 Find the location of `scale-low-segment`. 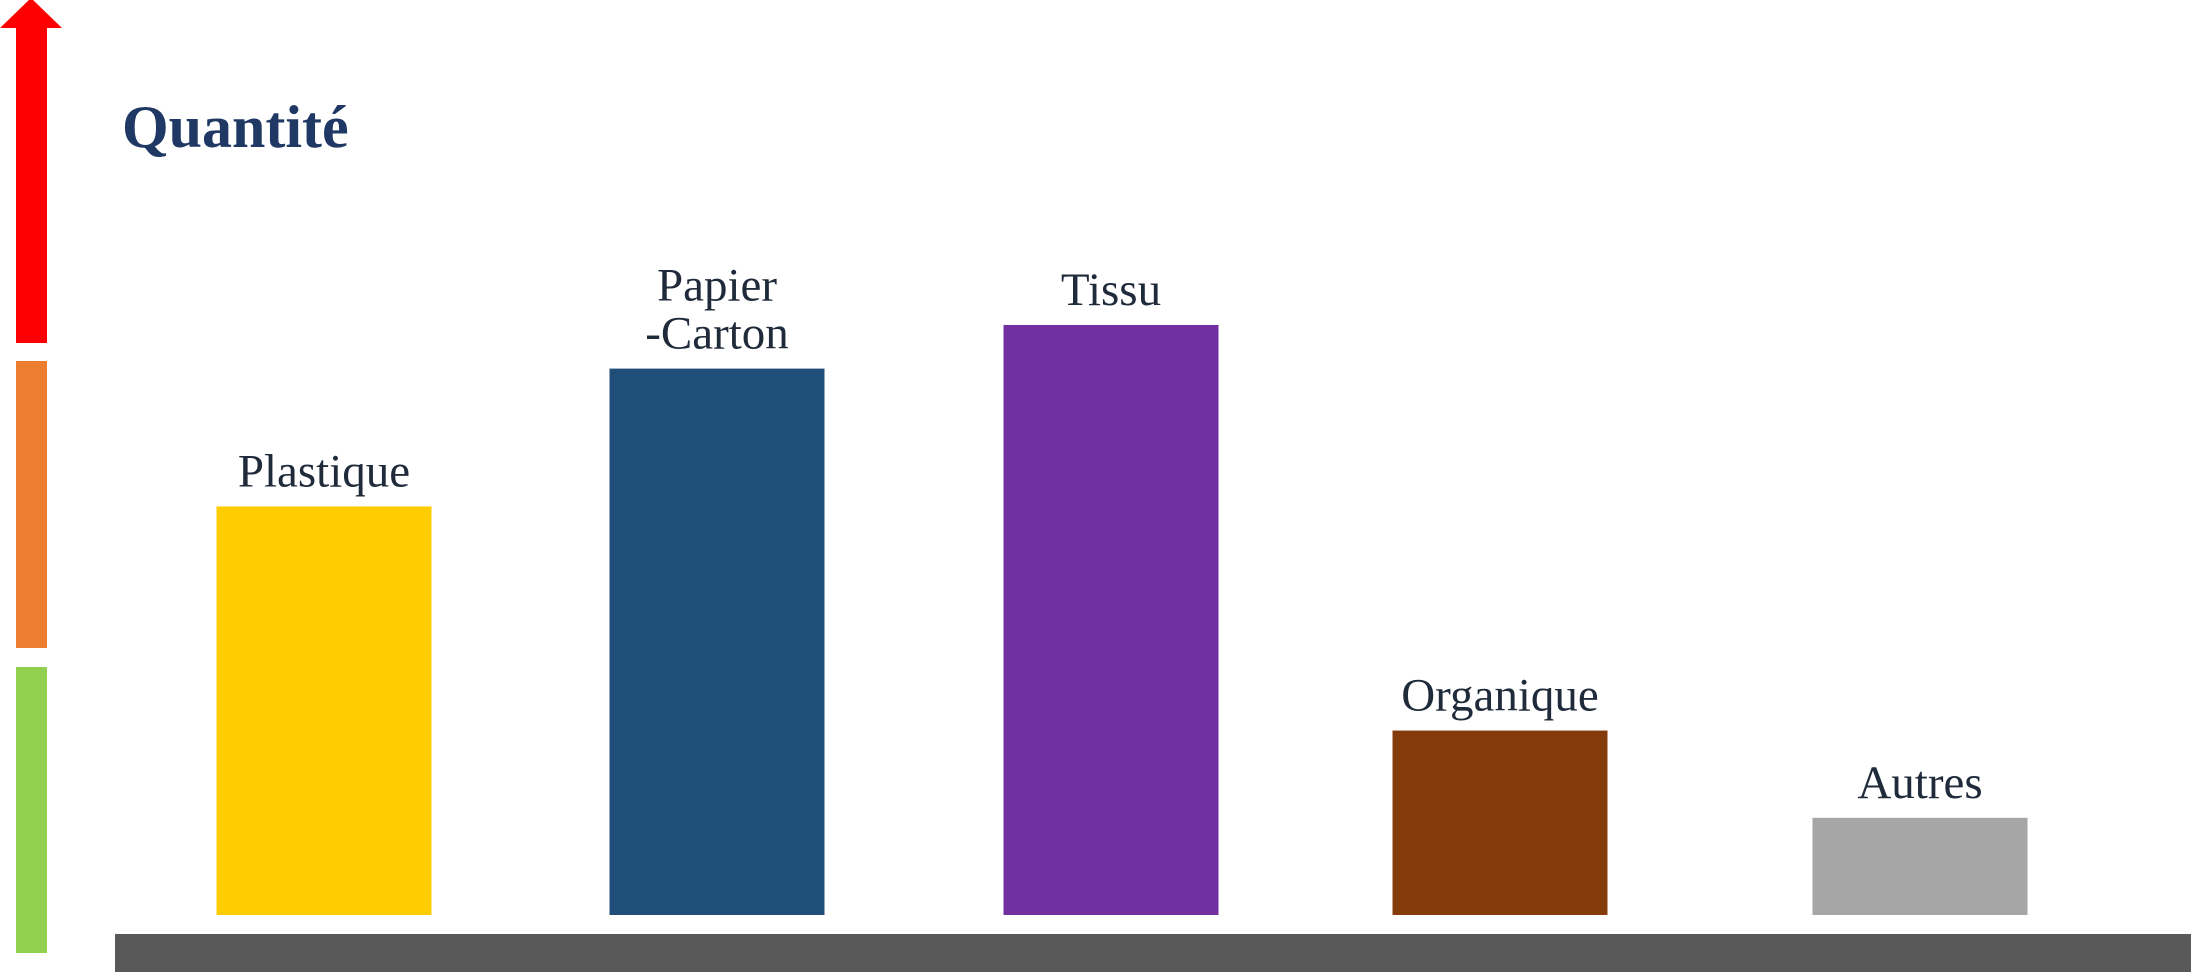

scale-low-segment is located at coordinates (31, 810).